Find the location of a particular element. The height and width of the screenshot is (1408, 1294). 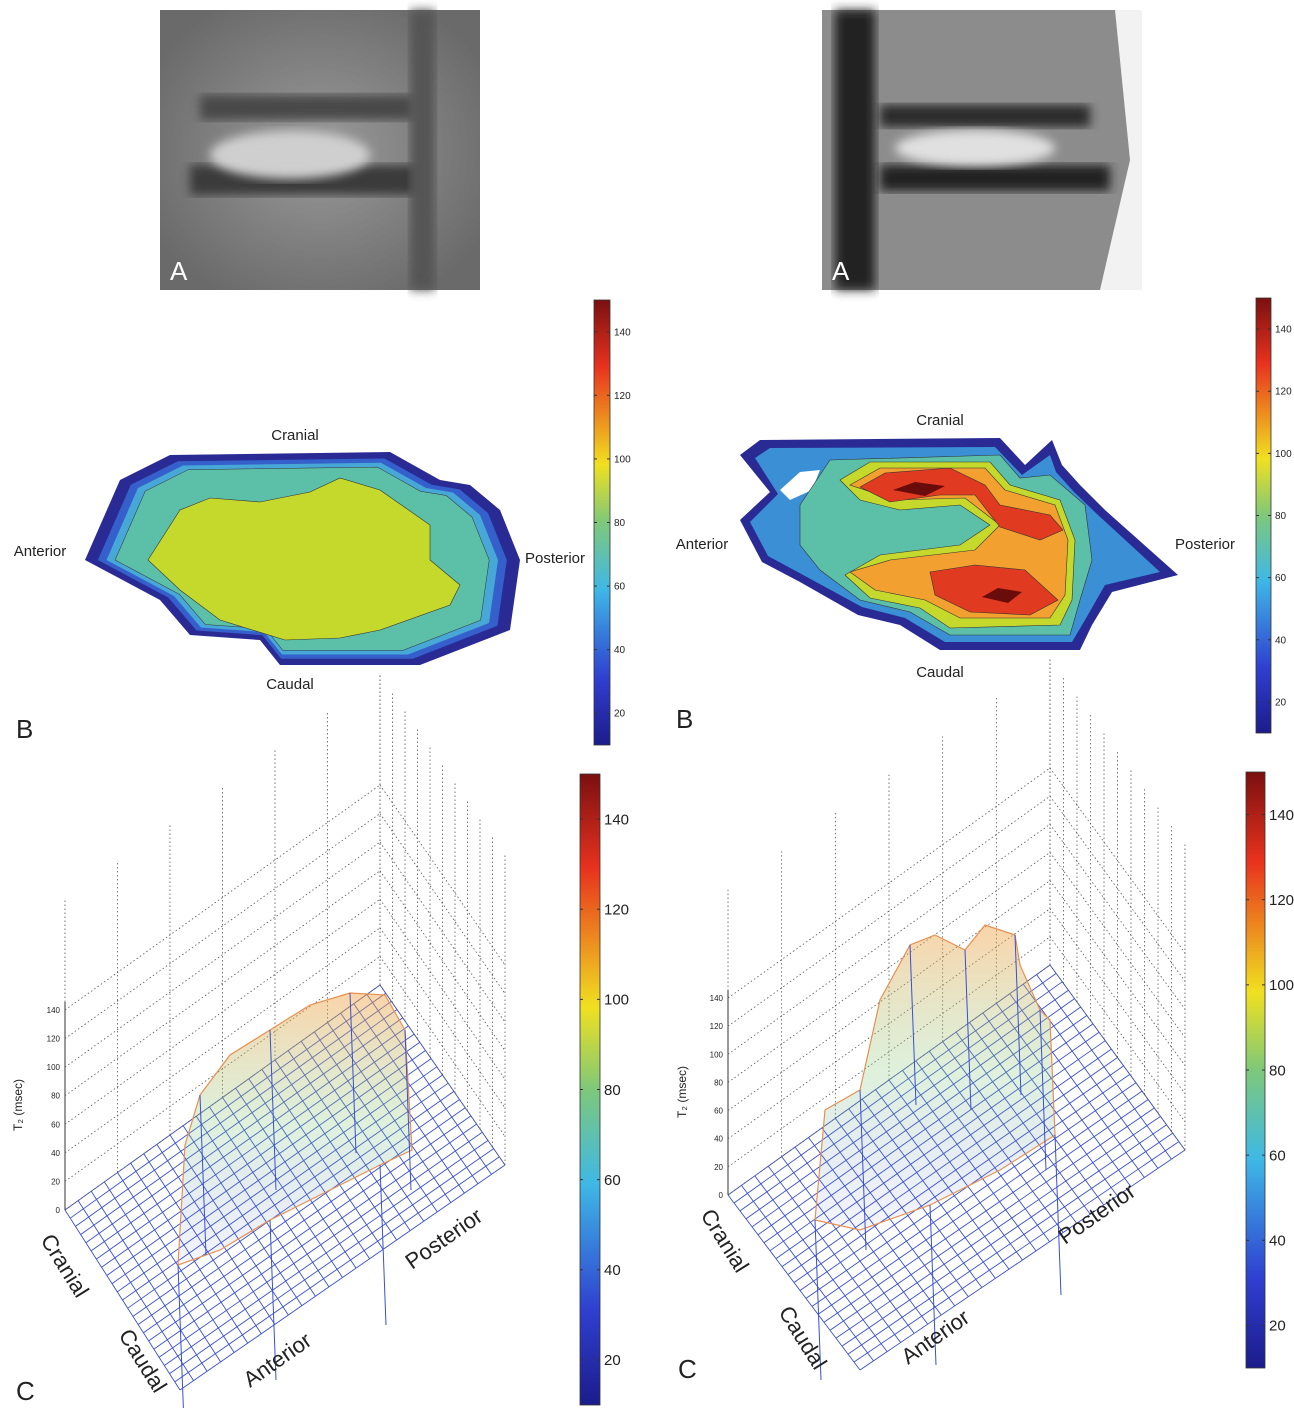

z-tick-label: 100 is located at coordinates (717, 1054).